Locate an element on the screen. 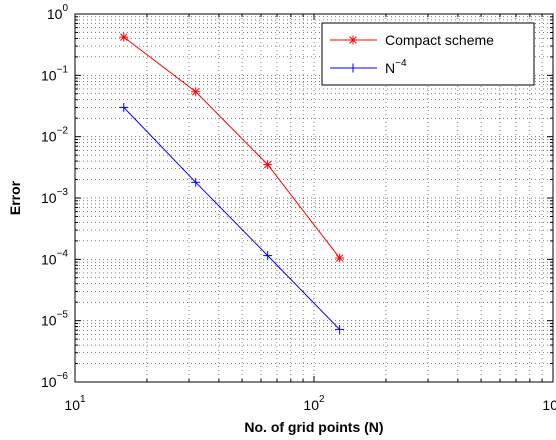 This screenshot has width=556, height=440. y-tick-label: 10⁻⁴ is located at coordinates (54, 257).